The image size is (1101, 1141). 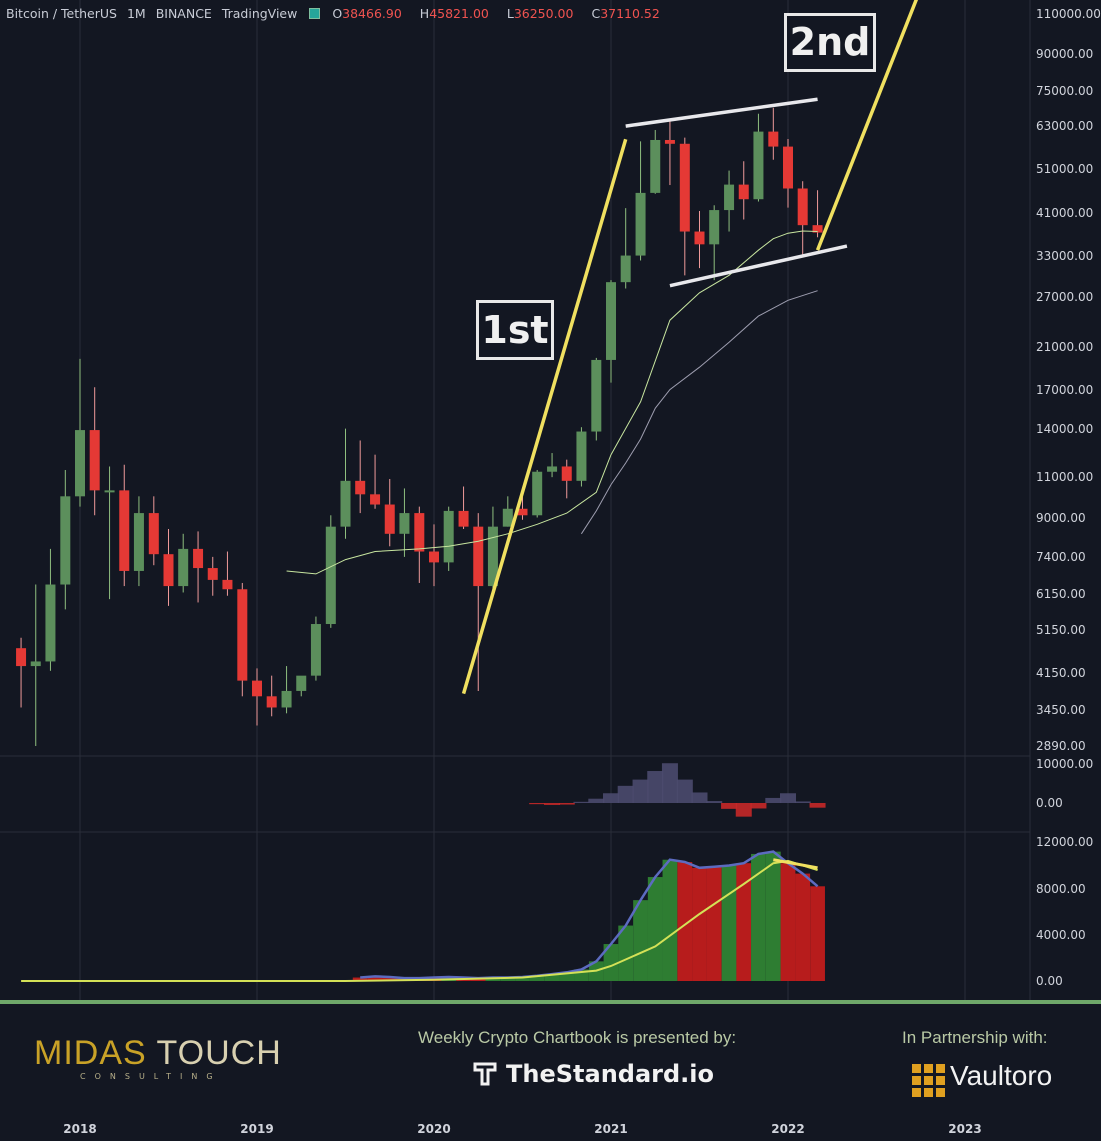 I want to click on volume-envelope-line, so click(x=589, y=915).